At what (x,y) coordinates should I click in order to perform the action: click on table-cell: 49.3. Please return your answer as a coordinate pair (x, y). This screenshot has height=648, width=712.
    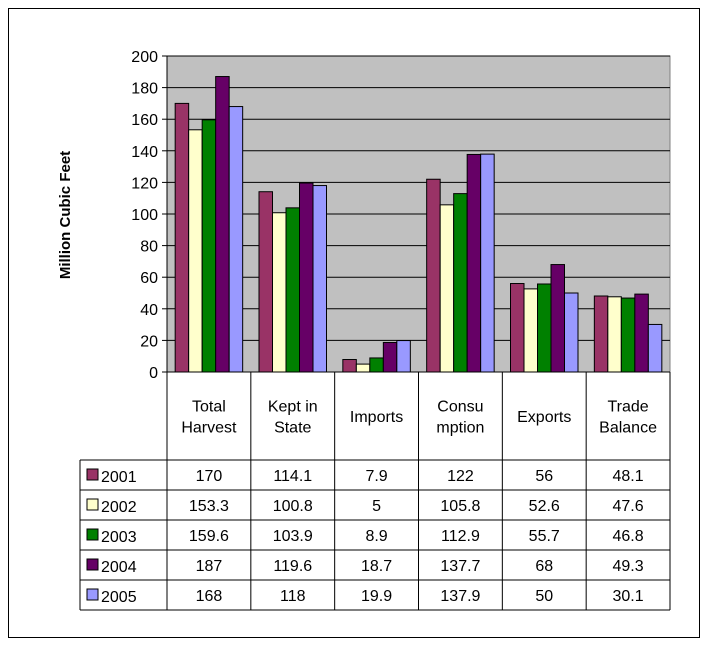
    Looking at the image, I should click on (628, 566).